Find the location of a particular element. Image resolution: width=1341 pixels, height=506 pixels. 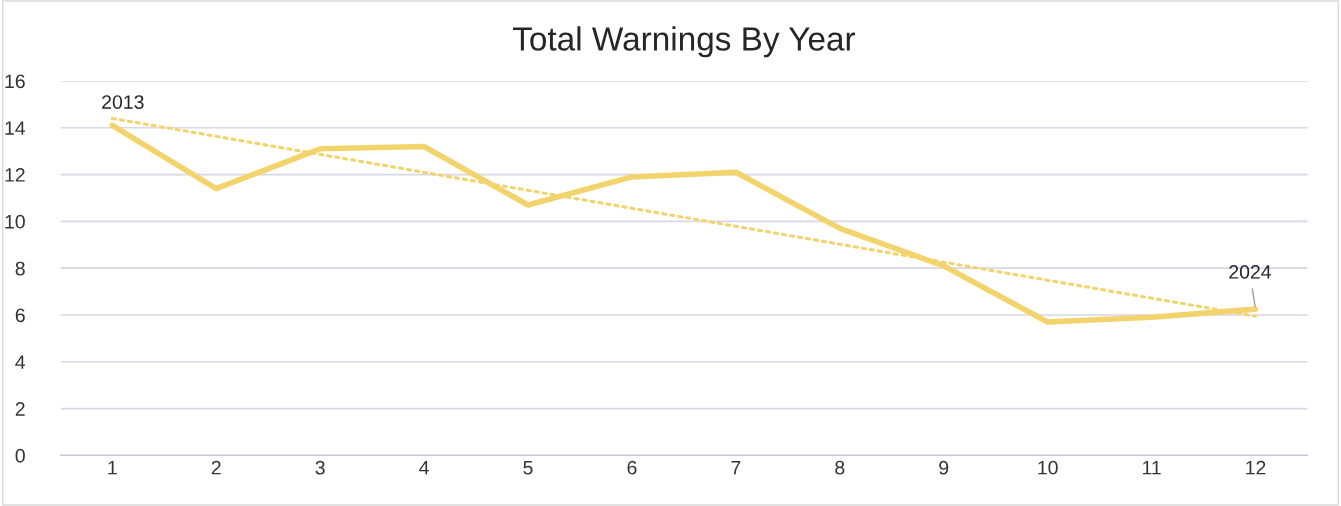

x-tick-label: 6 is located at coordinates (632, 467).